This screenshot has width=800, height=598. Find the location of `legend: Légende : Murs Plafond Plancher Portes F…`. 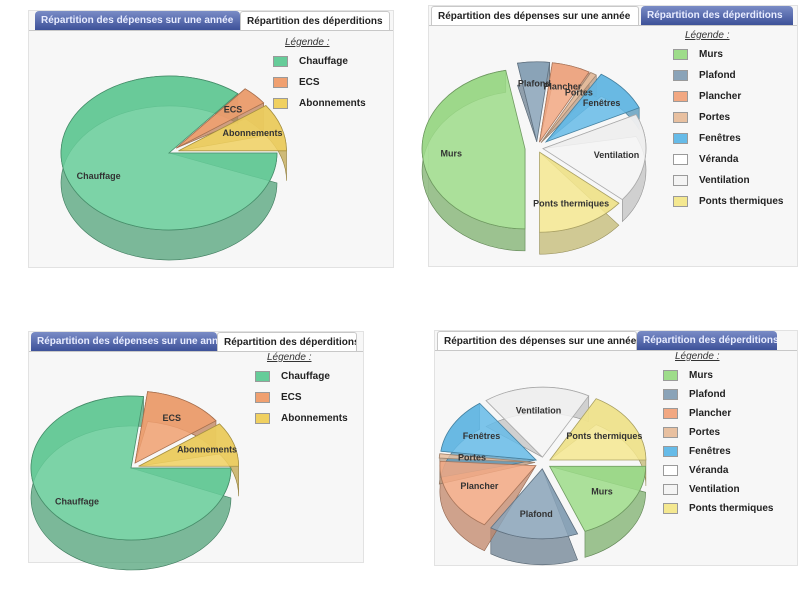

legend: Légende : Murs Plafond Plancher Portes F… is located at coordinates (718, 435).